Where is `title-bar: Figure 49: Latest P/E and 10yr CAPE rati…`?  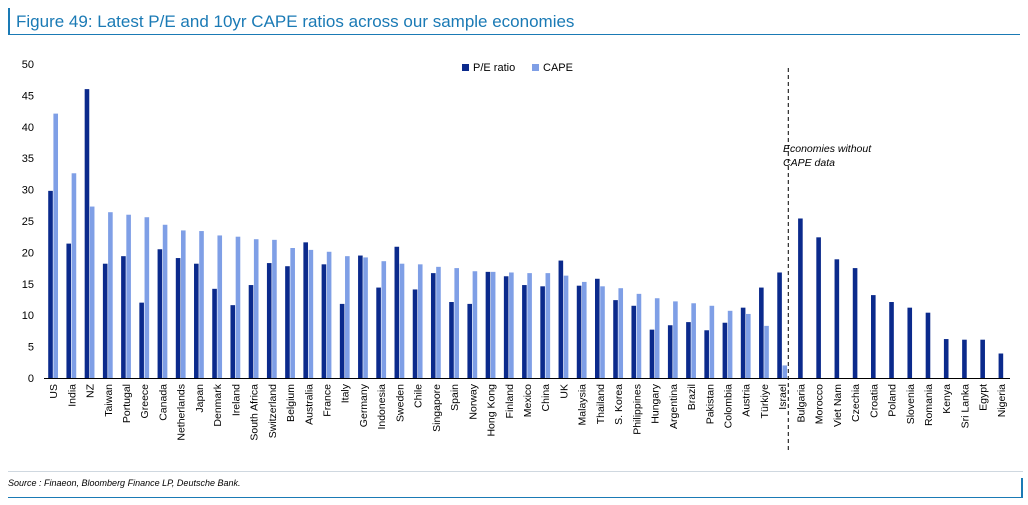 title-bar: Figure 49: Latest P/E and 10yr CAPE rati… is located at coordinates (515, 21).